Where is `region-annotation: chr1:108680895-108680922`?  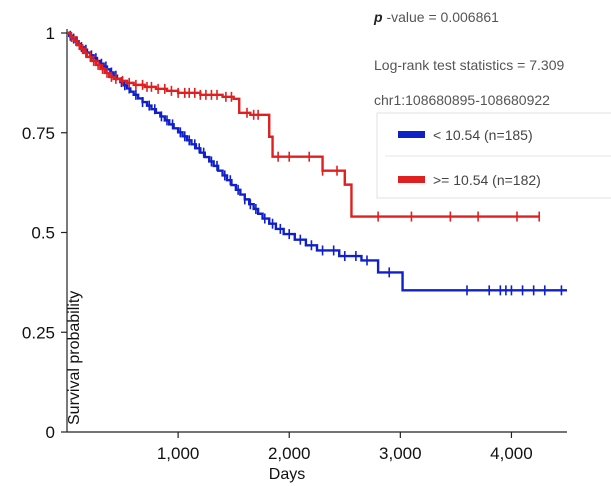
region-annotation: chr1:108680895-108680922 is located at coordinates (462, 100).